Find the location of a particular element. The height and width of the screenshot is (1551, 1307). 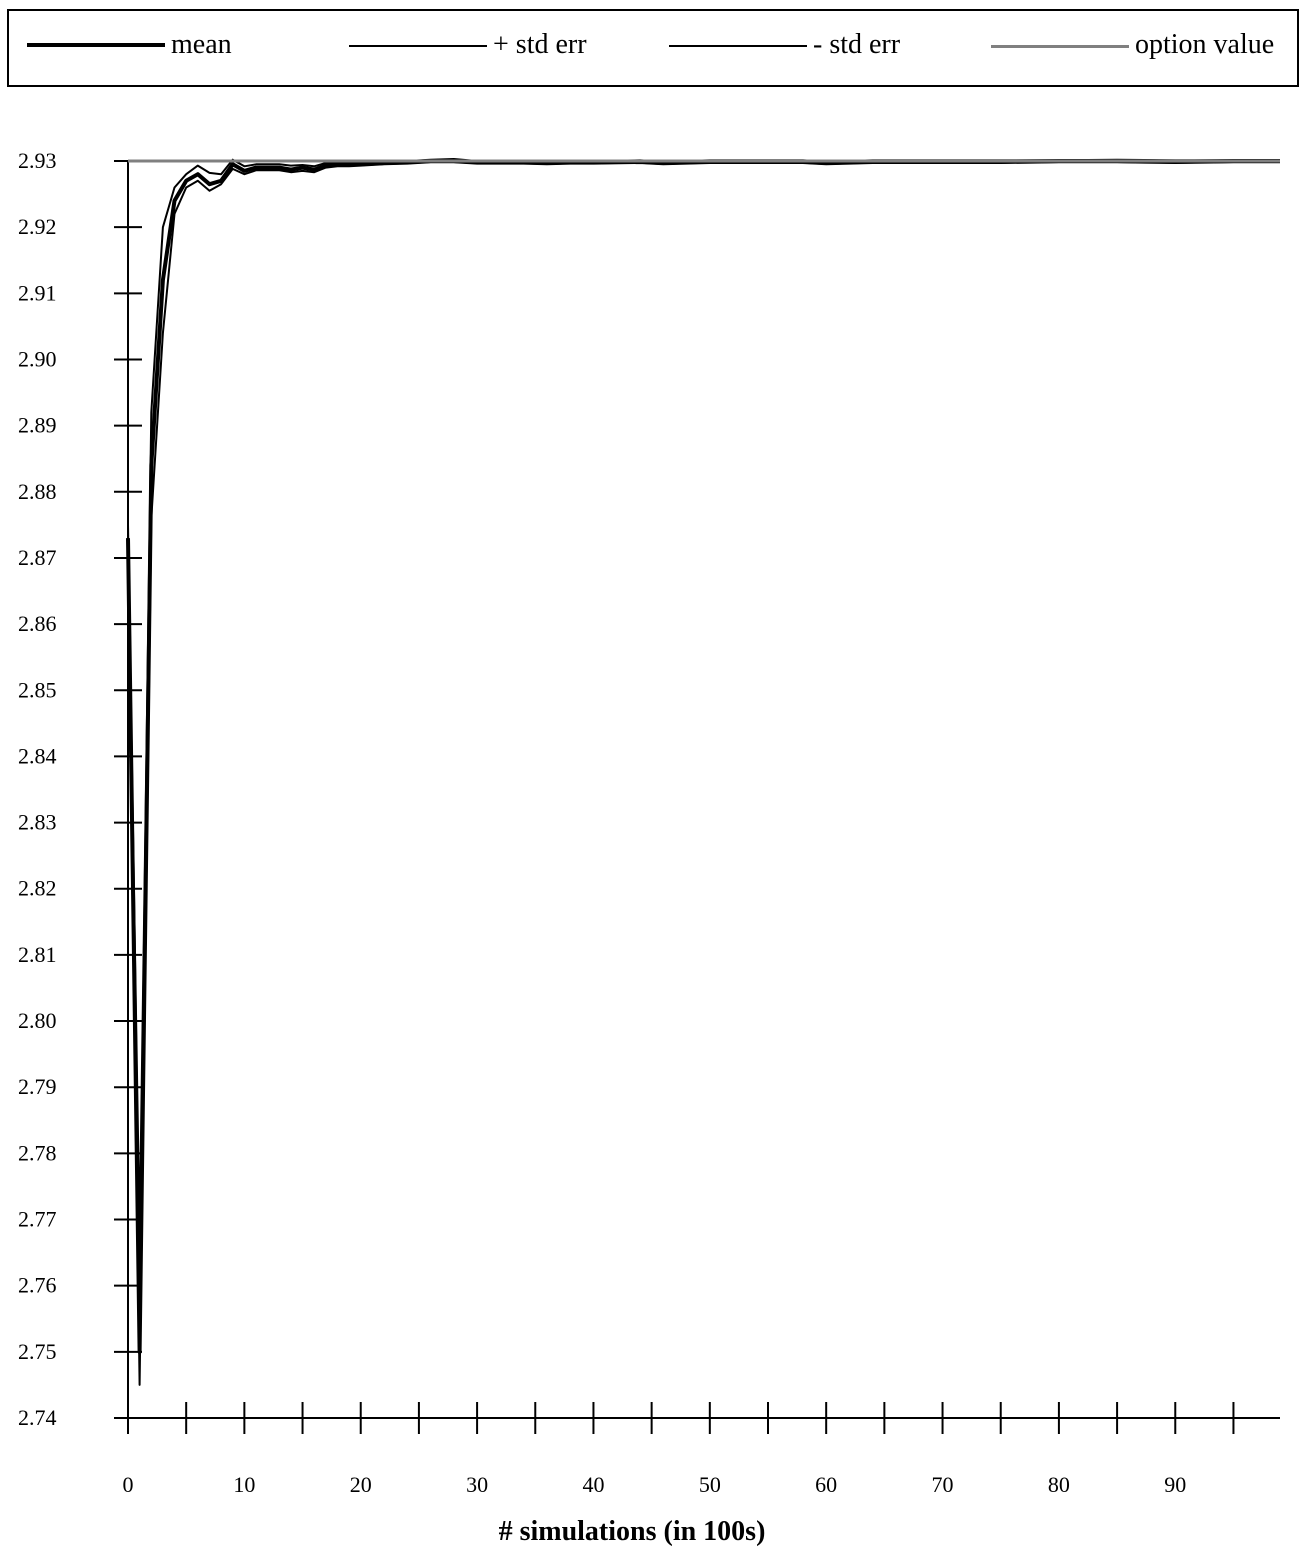

chart-legend: mean + std err - std err option value is located at coordinates (653, 48).